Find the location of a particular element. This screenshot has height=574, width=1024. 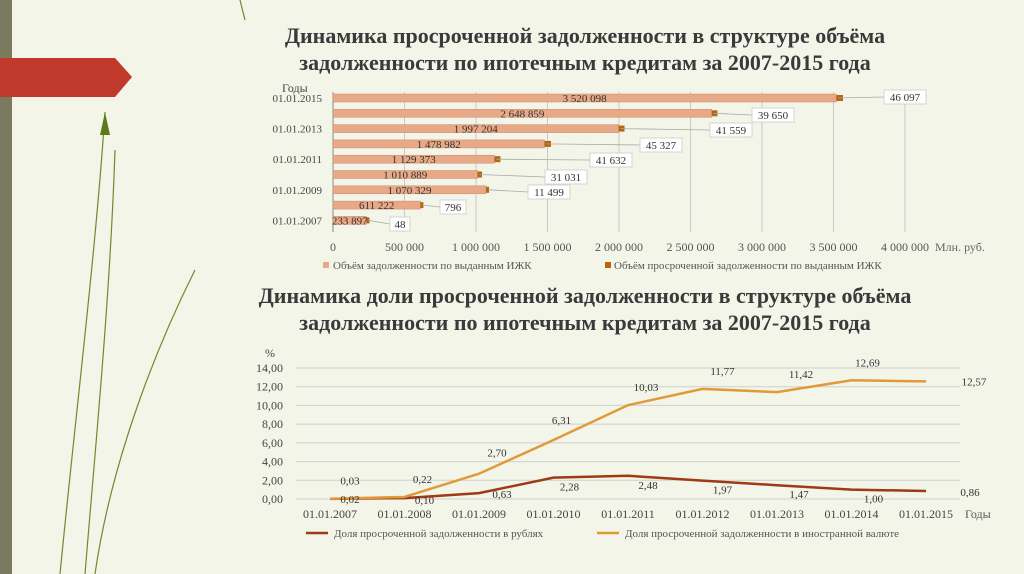

bar-total-label: 1 070 329 is located at coordinates (410, 191).